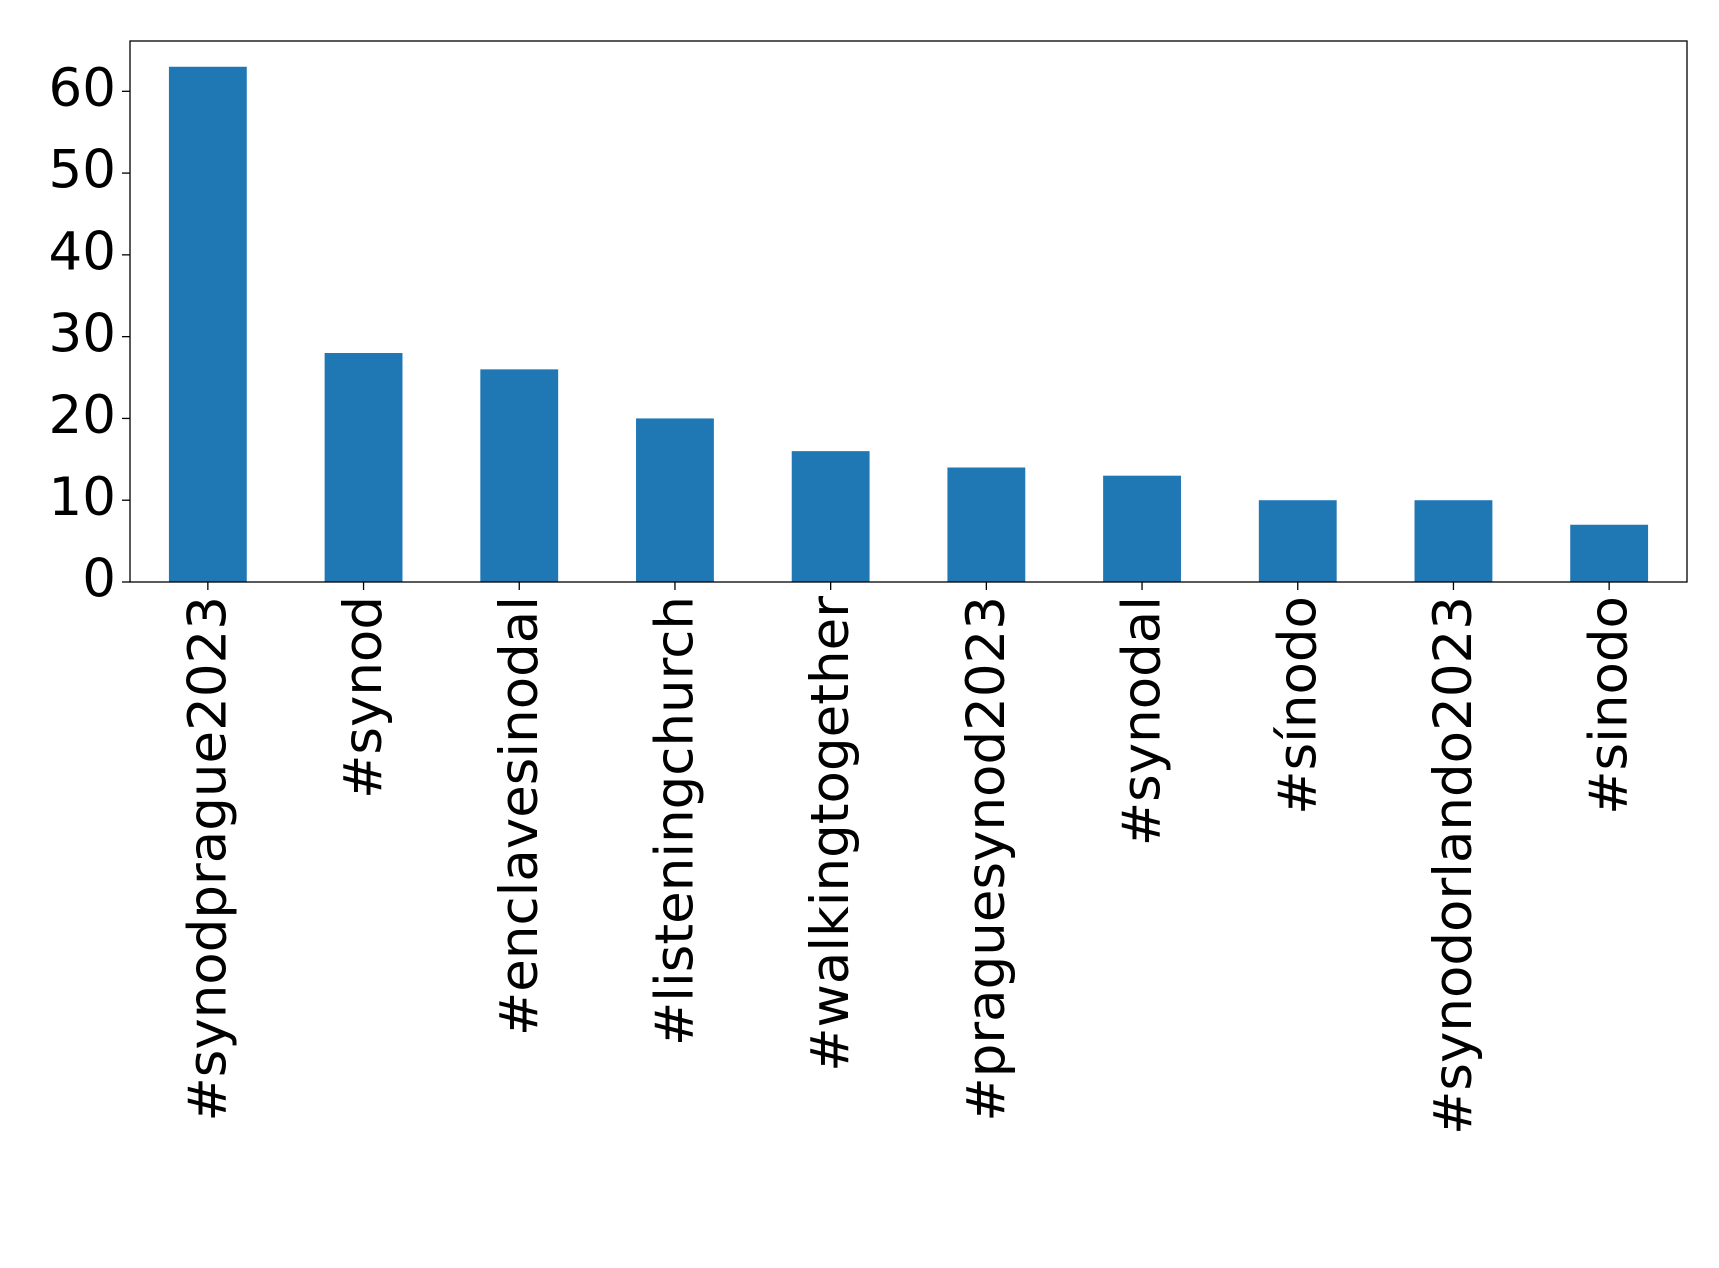  I want to click on x-tick-label: #sinodo, so click(1609, 705).